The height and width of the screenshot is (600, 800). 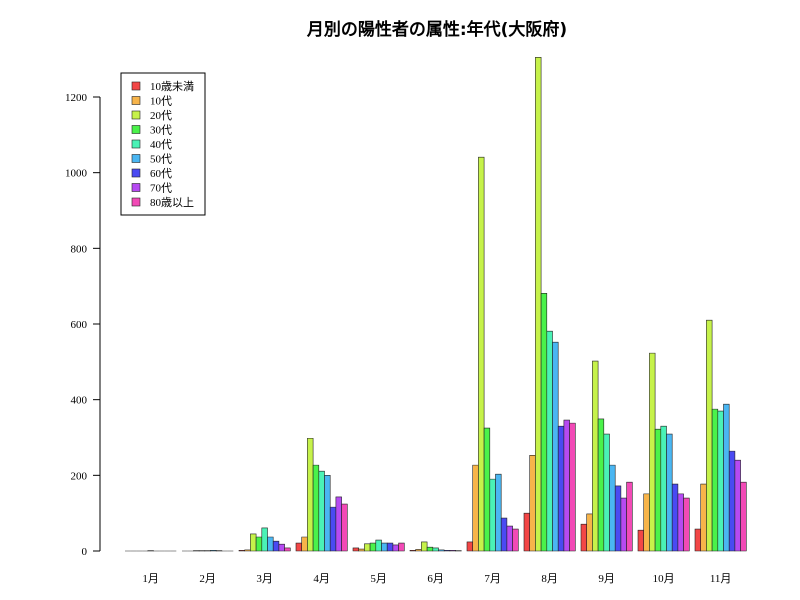 I want to click on legend-label: 40代, so click(x=161, y=144).